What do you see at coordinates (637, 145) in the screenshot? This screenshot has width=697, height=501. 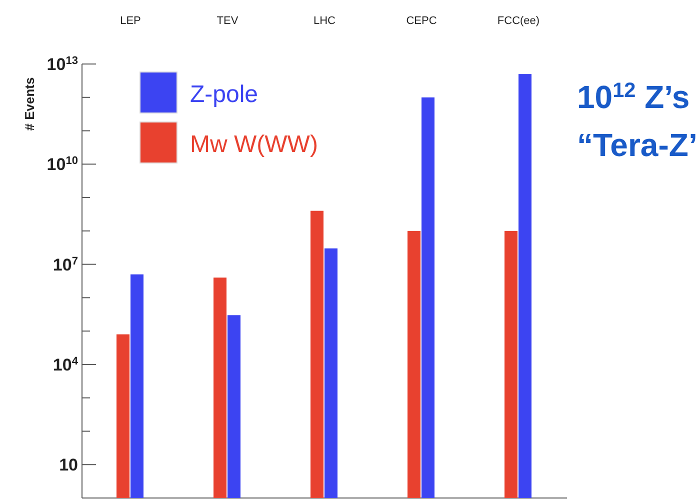 I see `text: “Tera-Z”` at bounding box center [637, 145].